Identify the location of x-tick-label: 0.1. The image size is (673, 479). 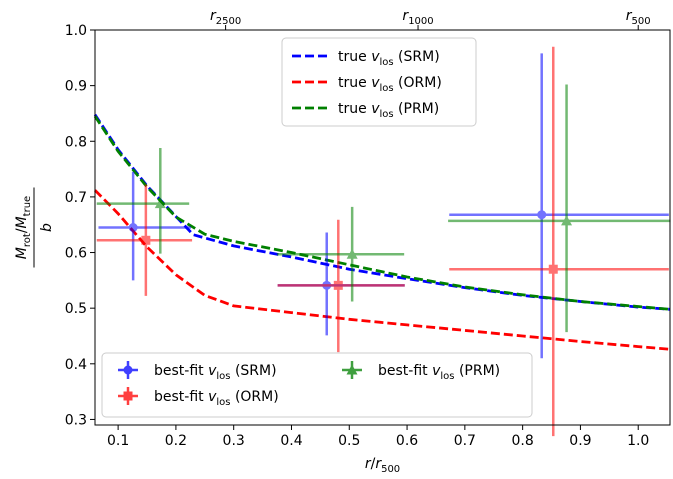
(118, 441).